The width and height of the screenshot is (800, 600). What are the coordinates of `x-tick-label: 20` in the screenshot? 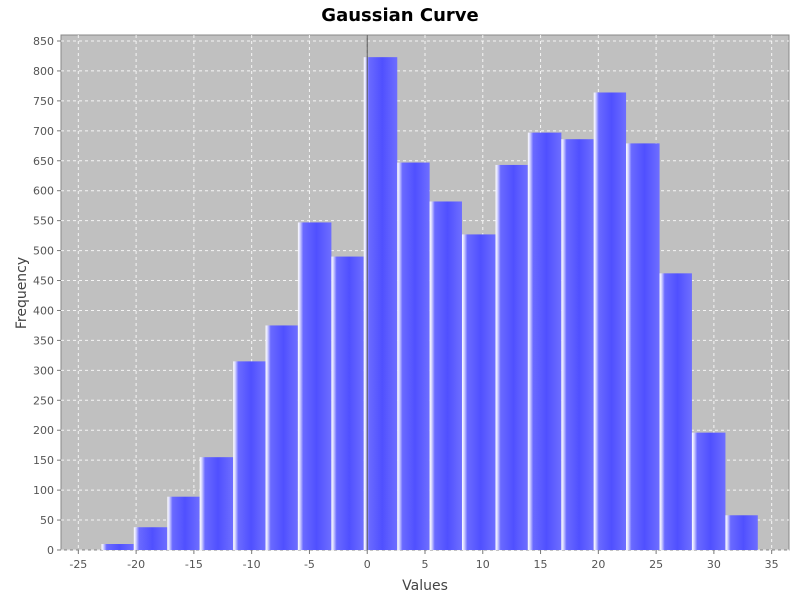 It's located at (598, 564).